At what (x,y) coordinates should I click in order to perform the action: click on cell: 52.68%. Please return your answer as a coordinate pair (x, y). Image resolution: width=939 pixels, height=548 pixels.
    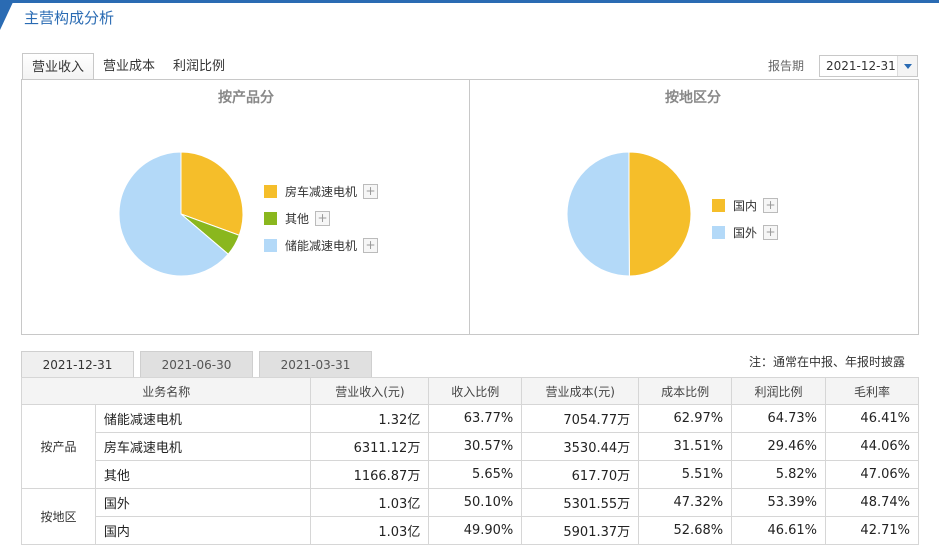
    Looking at the image, I should click on (685, 530).